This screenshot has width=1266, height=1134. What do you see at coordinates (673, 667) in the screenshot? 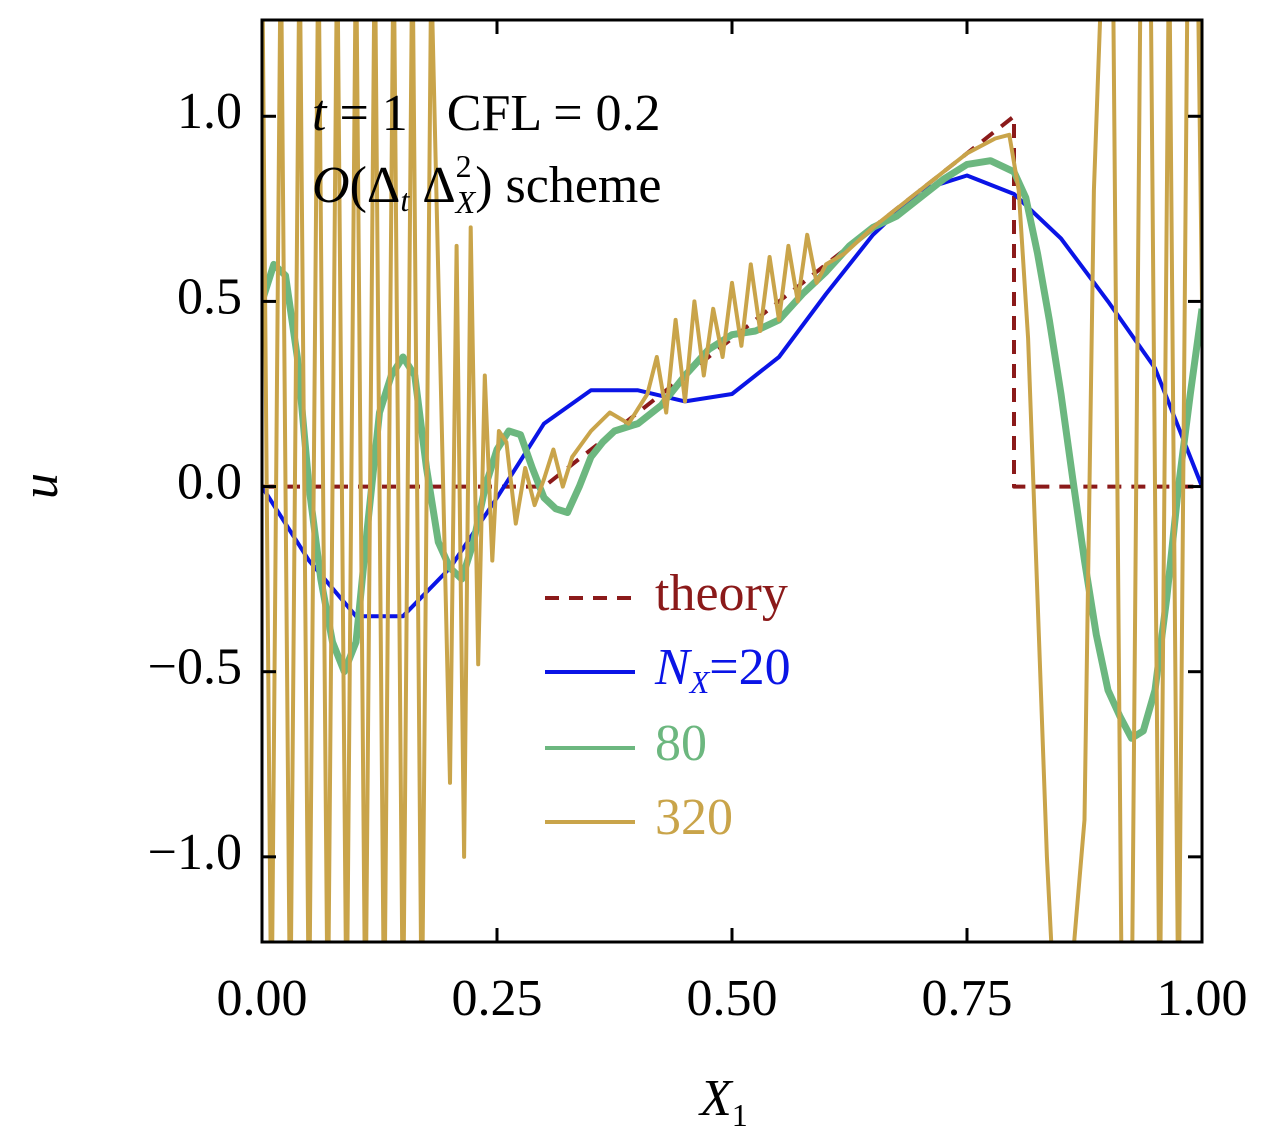
I see `legend-prefix: N` at bounding box center [673, 667].